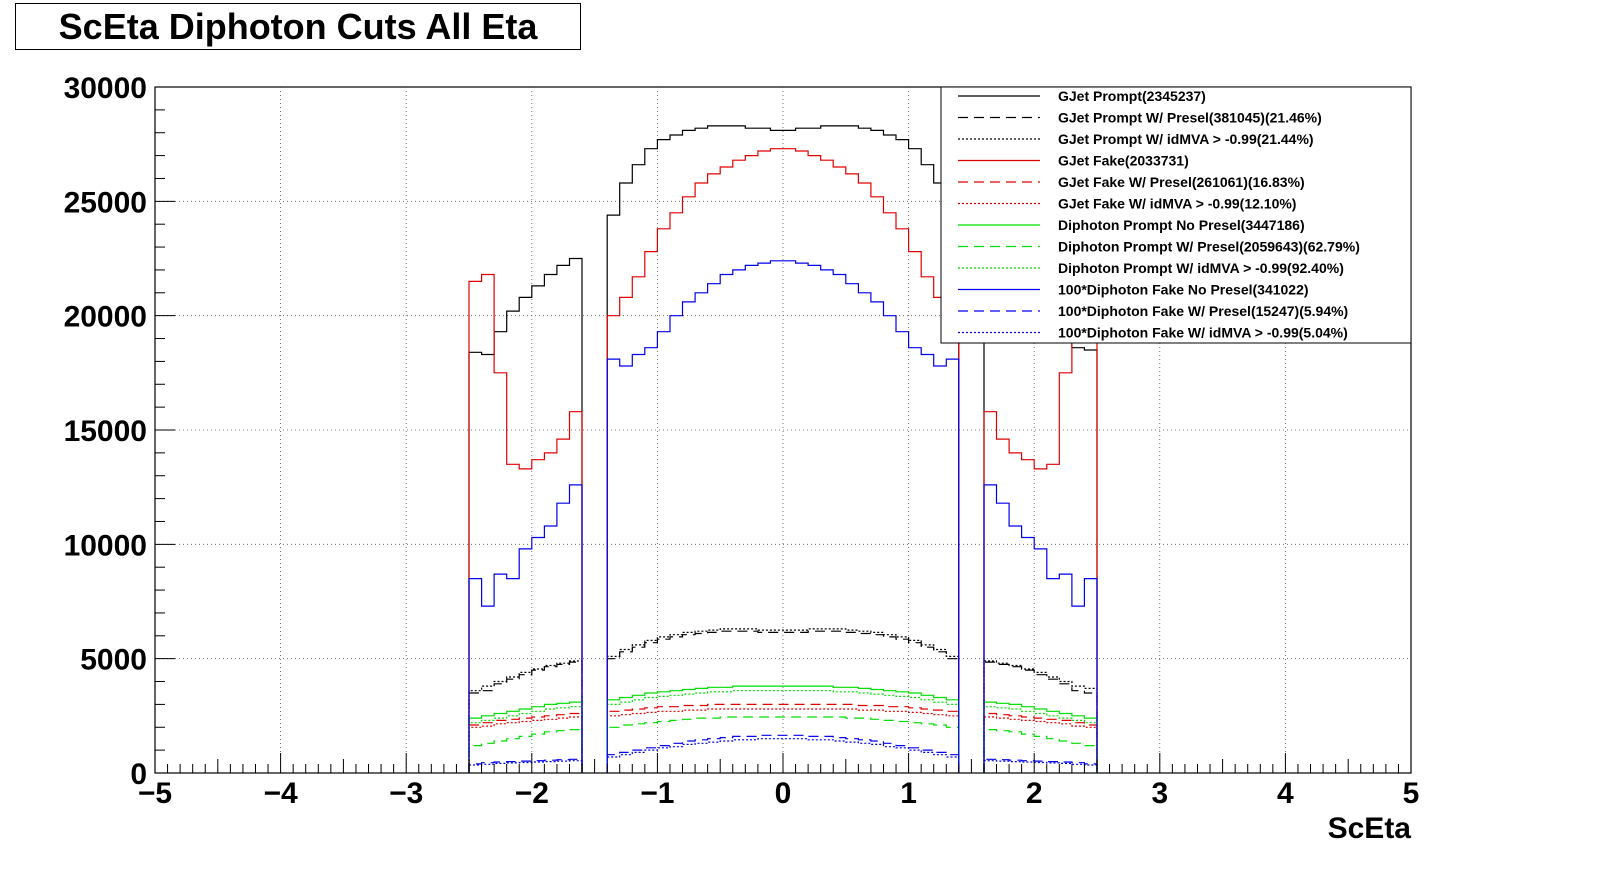 This screenshot has height=874, width=1598. What do you see at coordinates (155, 793) in the screenshot?
I see `x-tick-label: −5` at bounding box center [155, 793].